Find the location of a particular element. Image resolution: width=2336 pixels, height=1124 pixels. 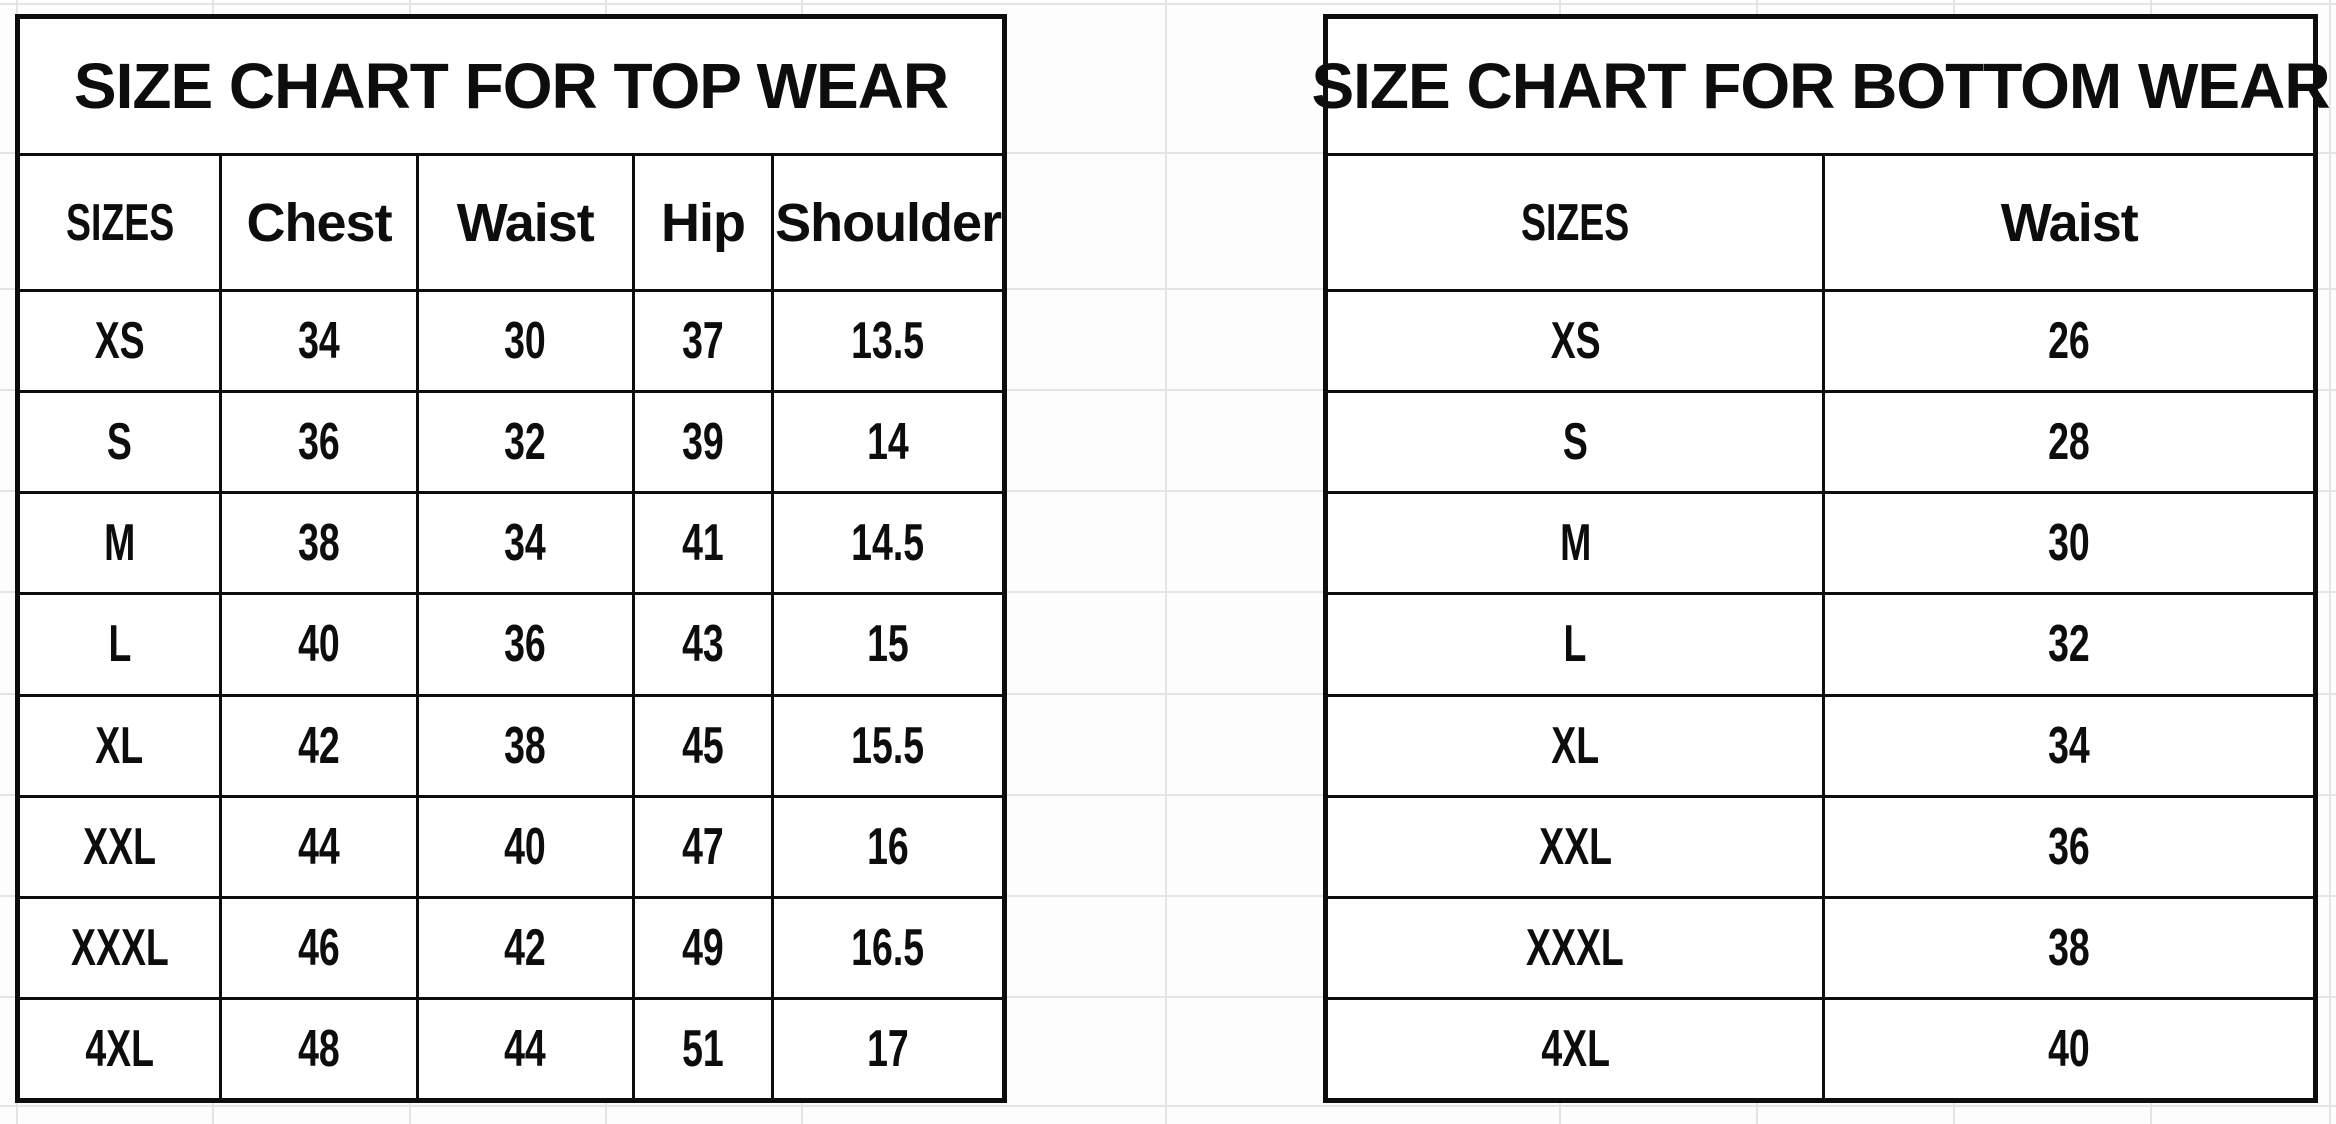

value-cell: 17 is located at coordinates (886, 1047).